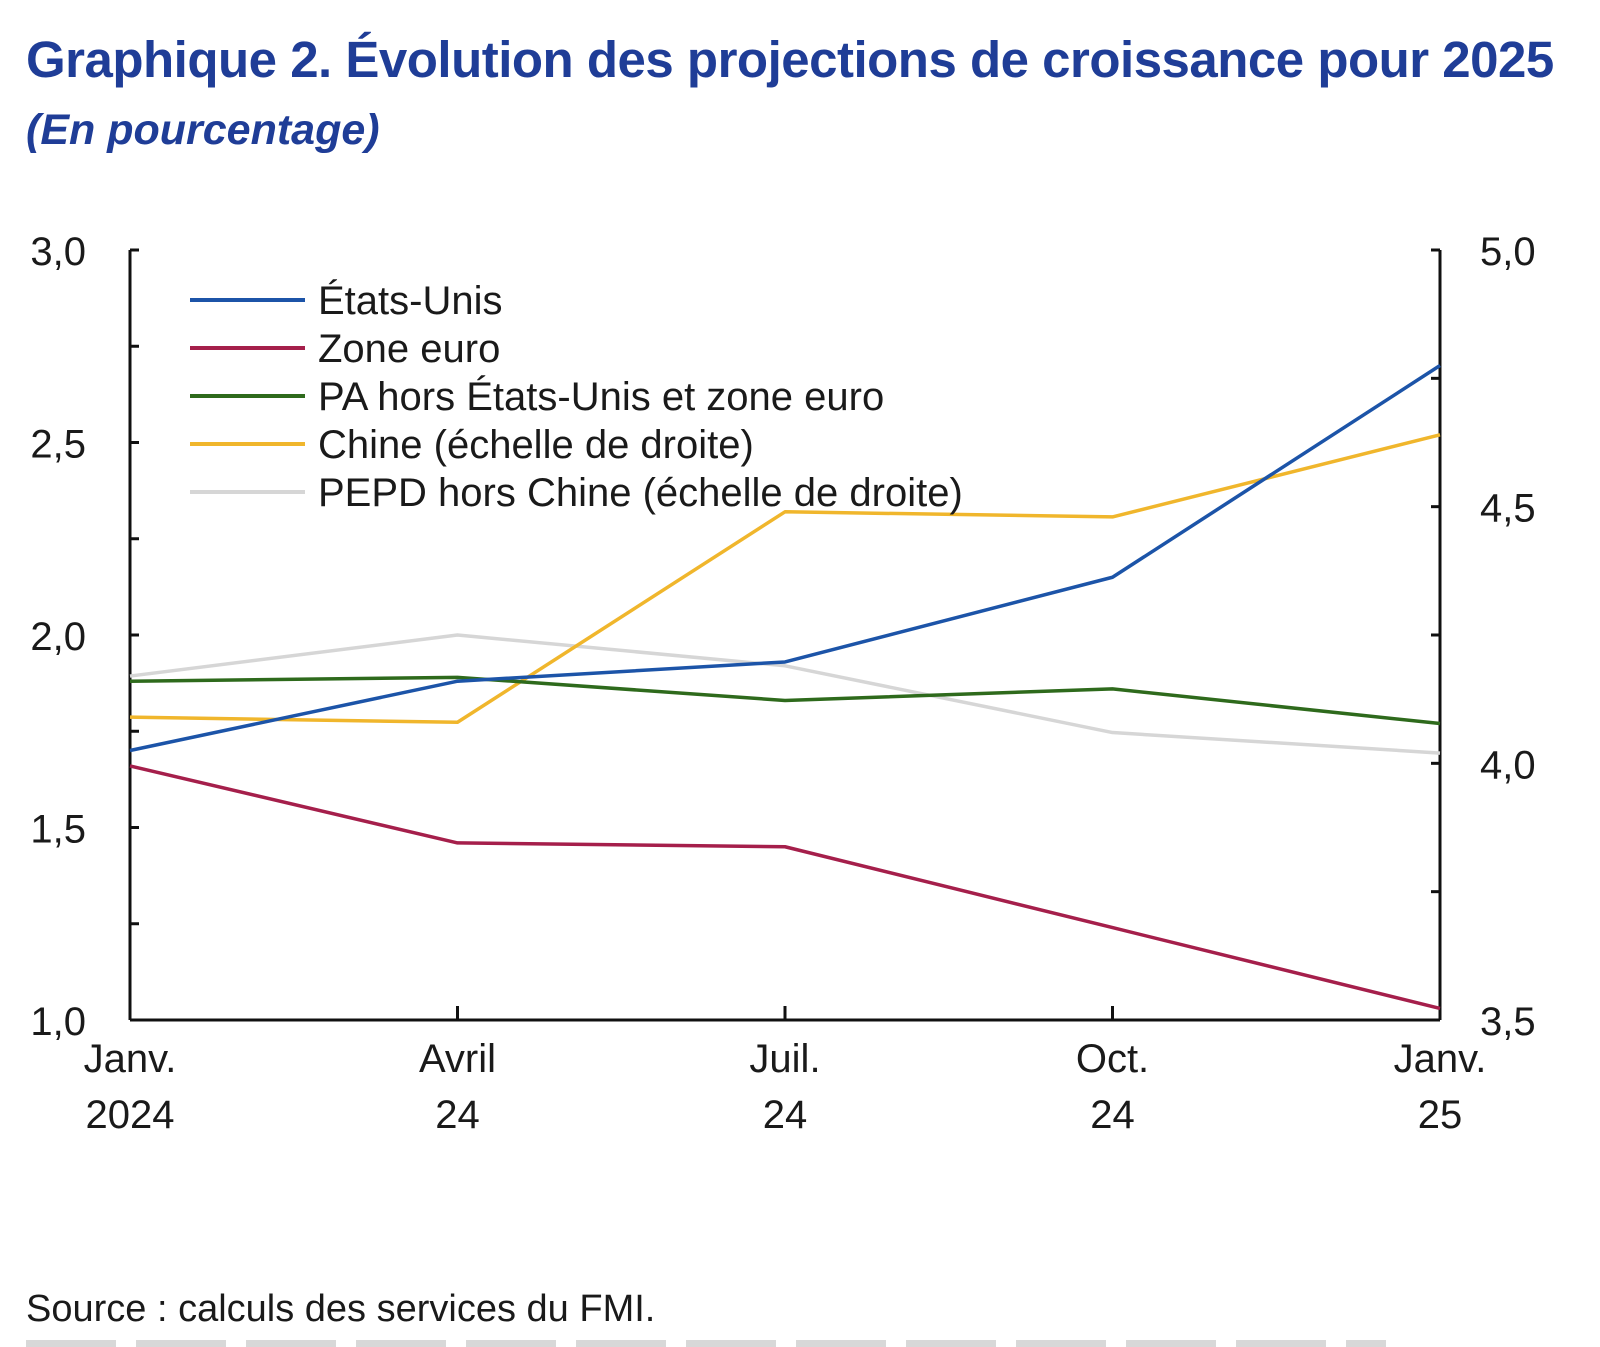 The image size is (1600, 1347). I want to click on left-y-tick-label: 1,5, so click(58, 830).